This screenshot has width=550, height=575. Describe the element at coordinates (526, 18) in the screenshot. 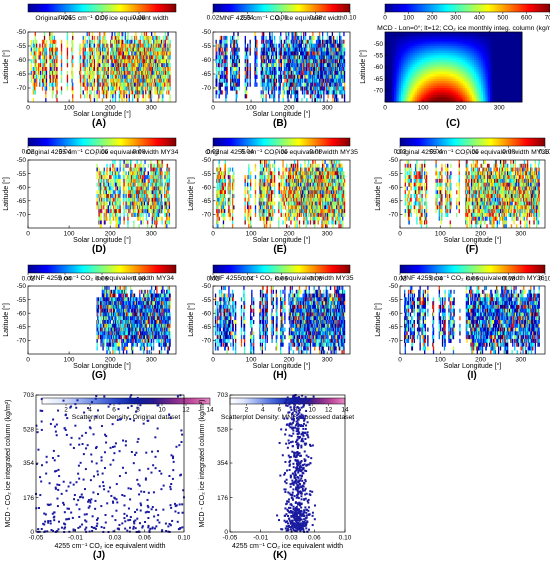

I see `colorbar-tick-C: 600` at that location.